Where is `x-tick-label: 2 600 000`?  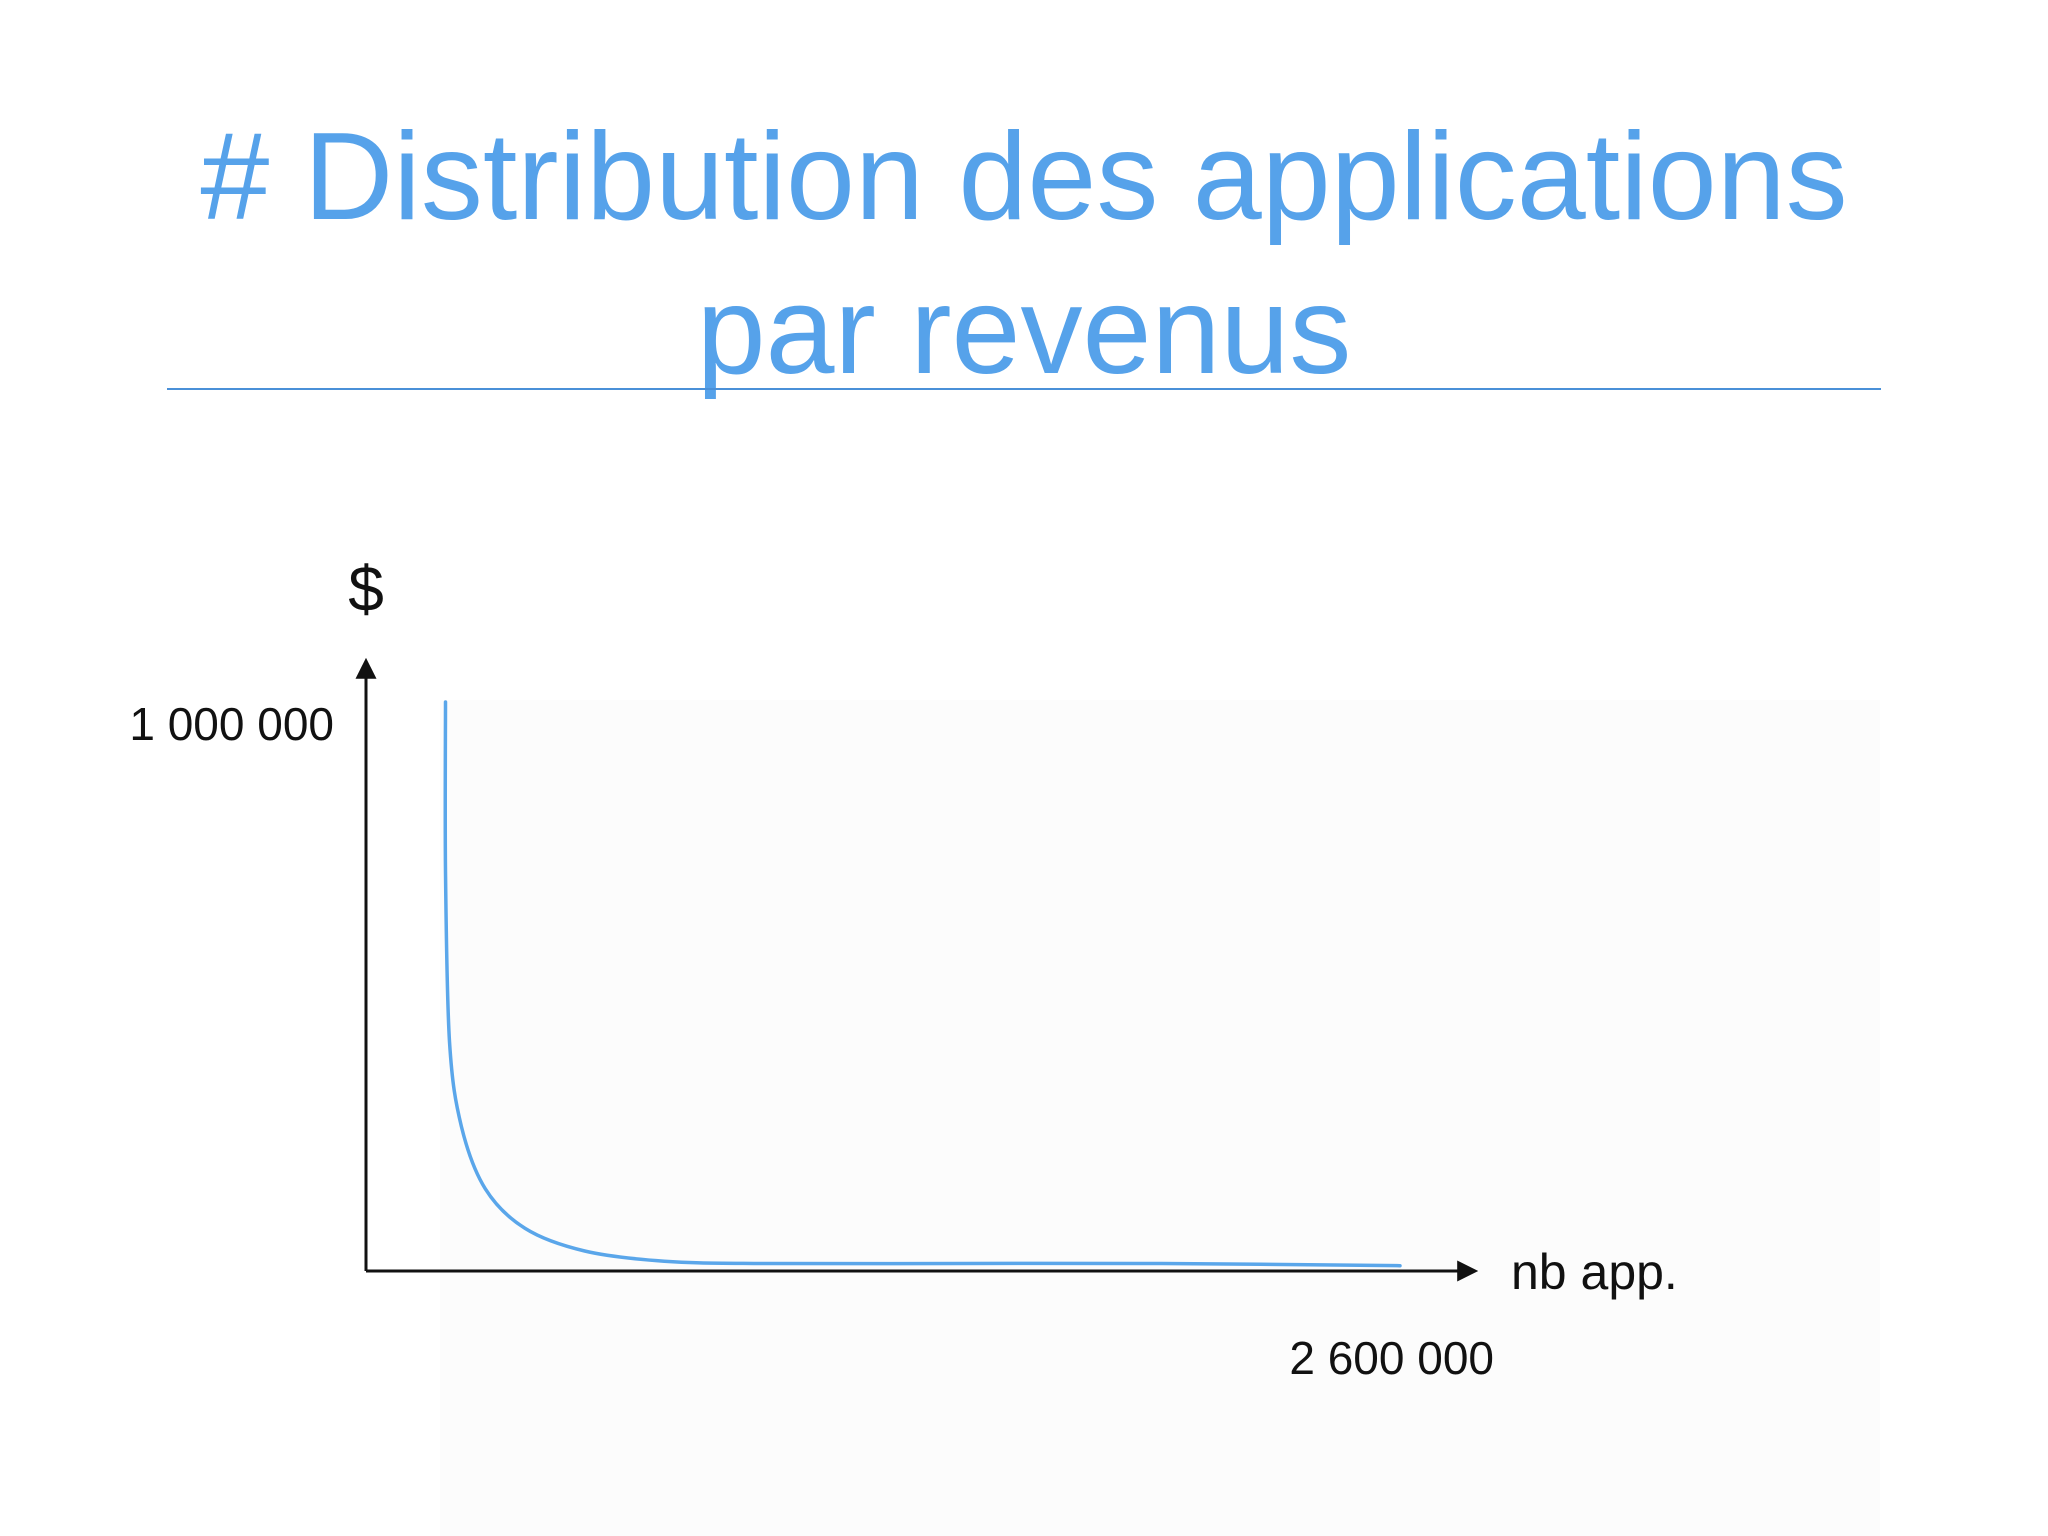 x-tick-label: 2 600 000 is located at coordinates (1391, 1358).